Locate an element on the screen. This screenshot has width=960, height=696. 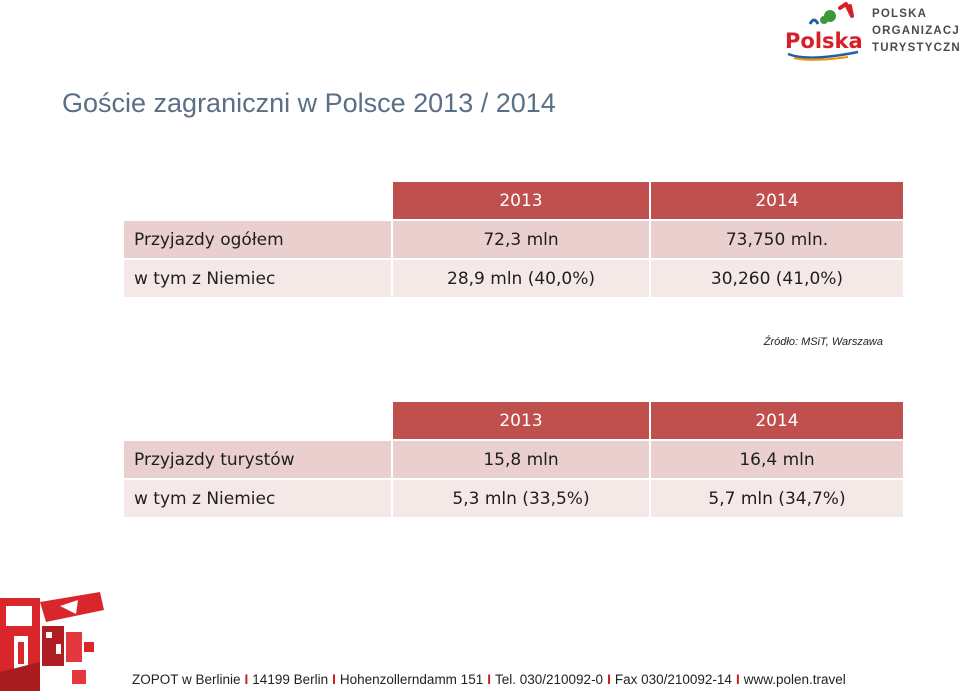
logo-org-line2: ORGANIZACJA is located at coordinates (916, 31).